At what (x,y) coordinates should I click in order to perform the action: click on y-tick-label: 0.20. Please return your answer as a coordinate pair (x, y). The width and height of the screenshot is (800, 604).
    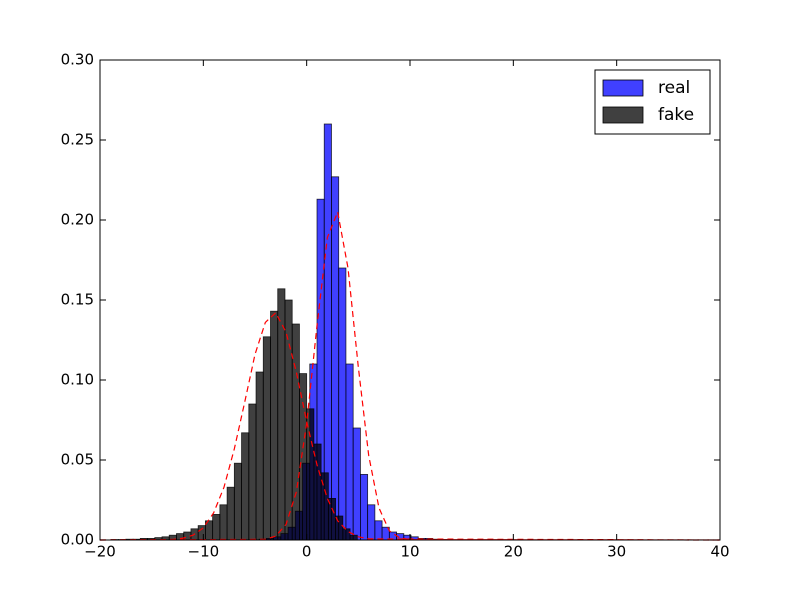
    Looking at the image, I should click on (77, 220).